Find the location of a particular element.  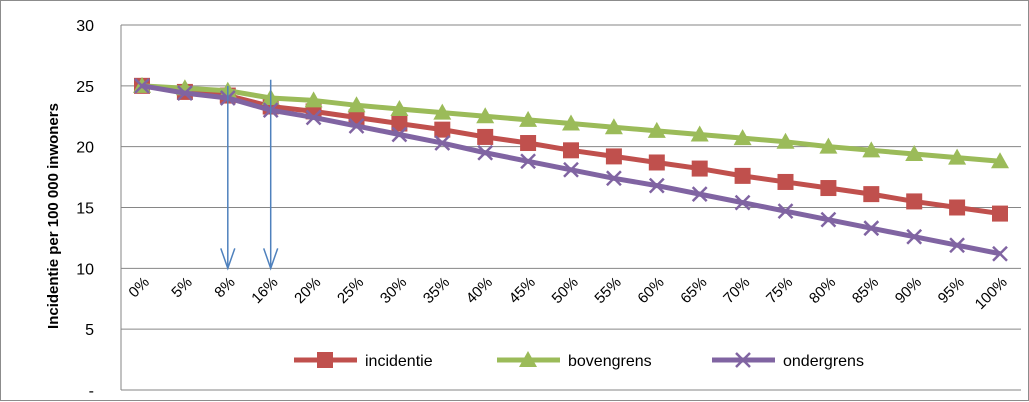

arrow-annotation is located at coordinates (270, 175).